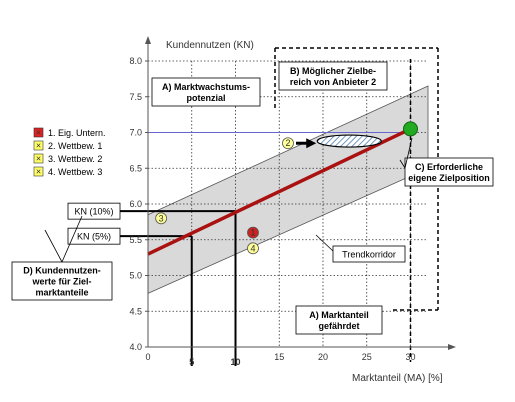 The height and width of the screenshot is (402, 515). I want to click on annotation-target-range-box, so click(333, 76).